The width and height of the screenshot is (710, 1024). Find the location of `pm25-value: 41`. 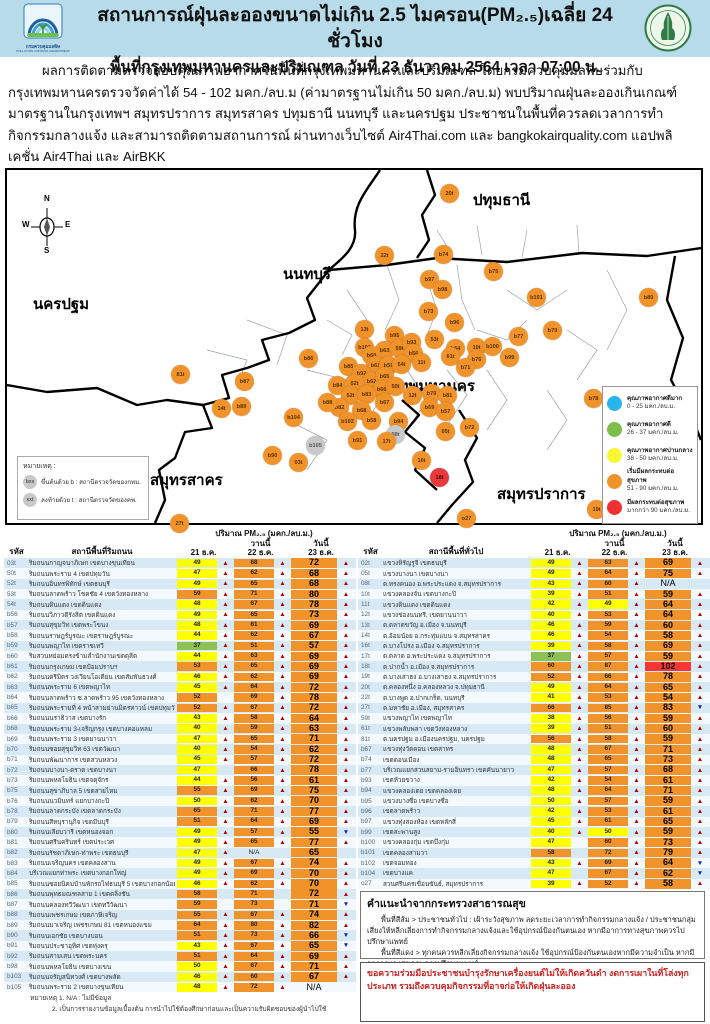

pm25-value: 41 is located at coordinates (551, 697).